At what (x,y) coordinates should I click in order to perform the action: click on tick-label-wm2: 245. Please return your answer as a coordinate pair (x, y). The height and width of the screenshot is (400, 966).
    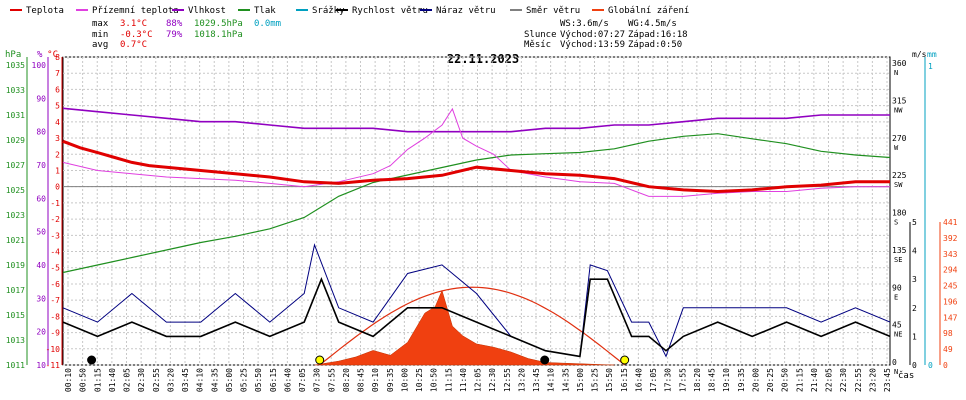
    Looking at the image, I should click on (950, 286).